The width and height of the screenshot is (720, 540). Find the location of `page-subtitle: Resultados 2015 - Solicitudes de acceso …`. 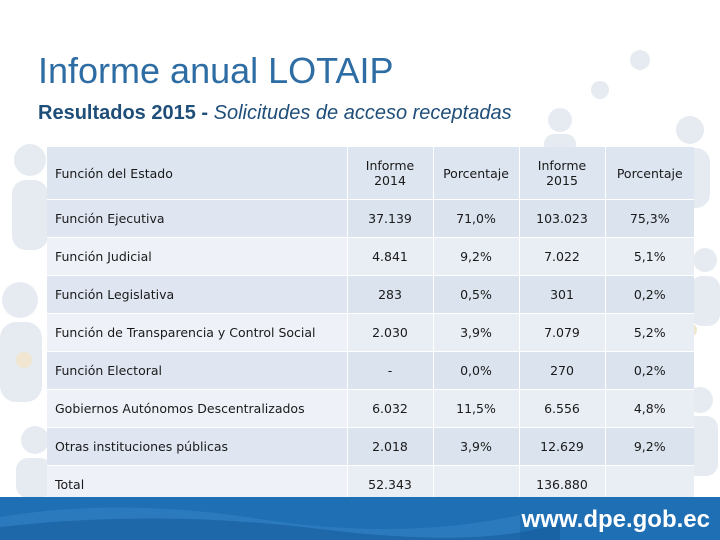

page-subtitle: Resultados 2015 - Solicitudes de acceso … is located at coordinates (275, 113).